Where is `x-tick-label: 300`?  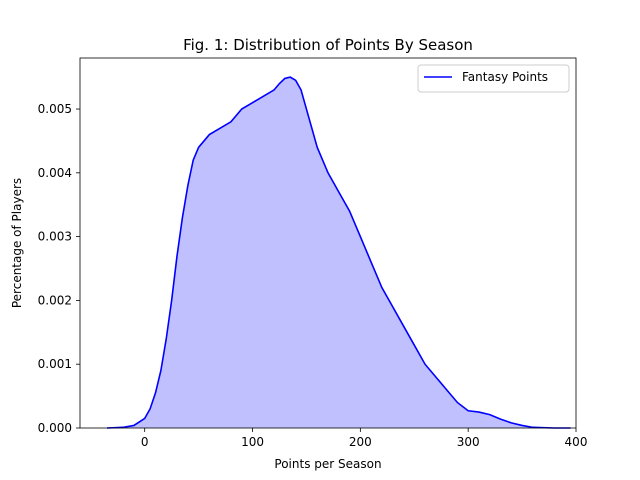 x-tick-label: 300 is located at coordinates (468, 442).